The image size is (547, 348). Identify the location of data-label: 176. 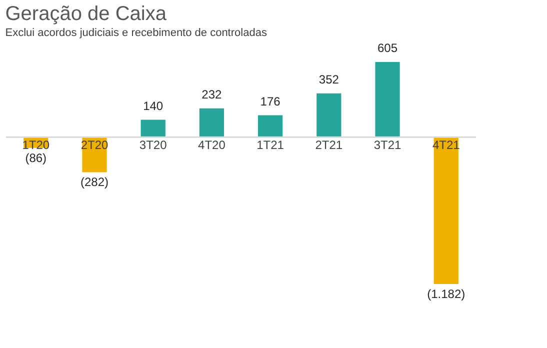
(270, 101).